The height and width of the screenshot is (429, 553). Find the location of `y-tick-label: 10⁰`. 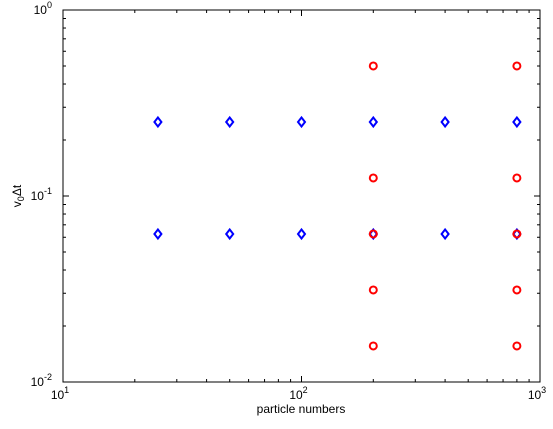

y-tick-label: 10⁰ is located at coordinates (43, 8).